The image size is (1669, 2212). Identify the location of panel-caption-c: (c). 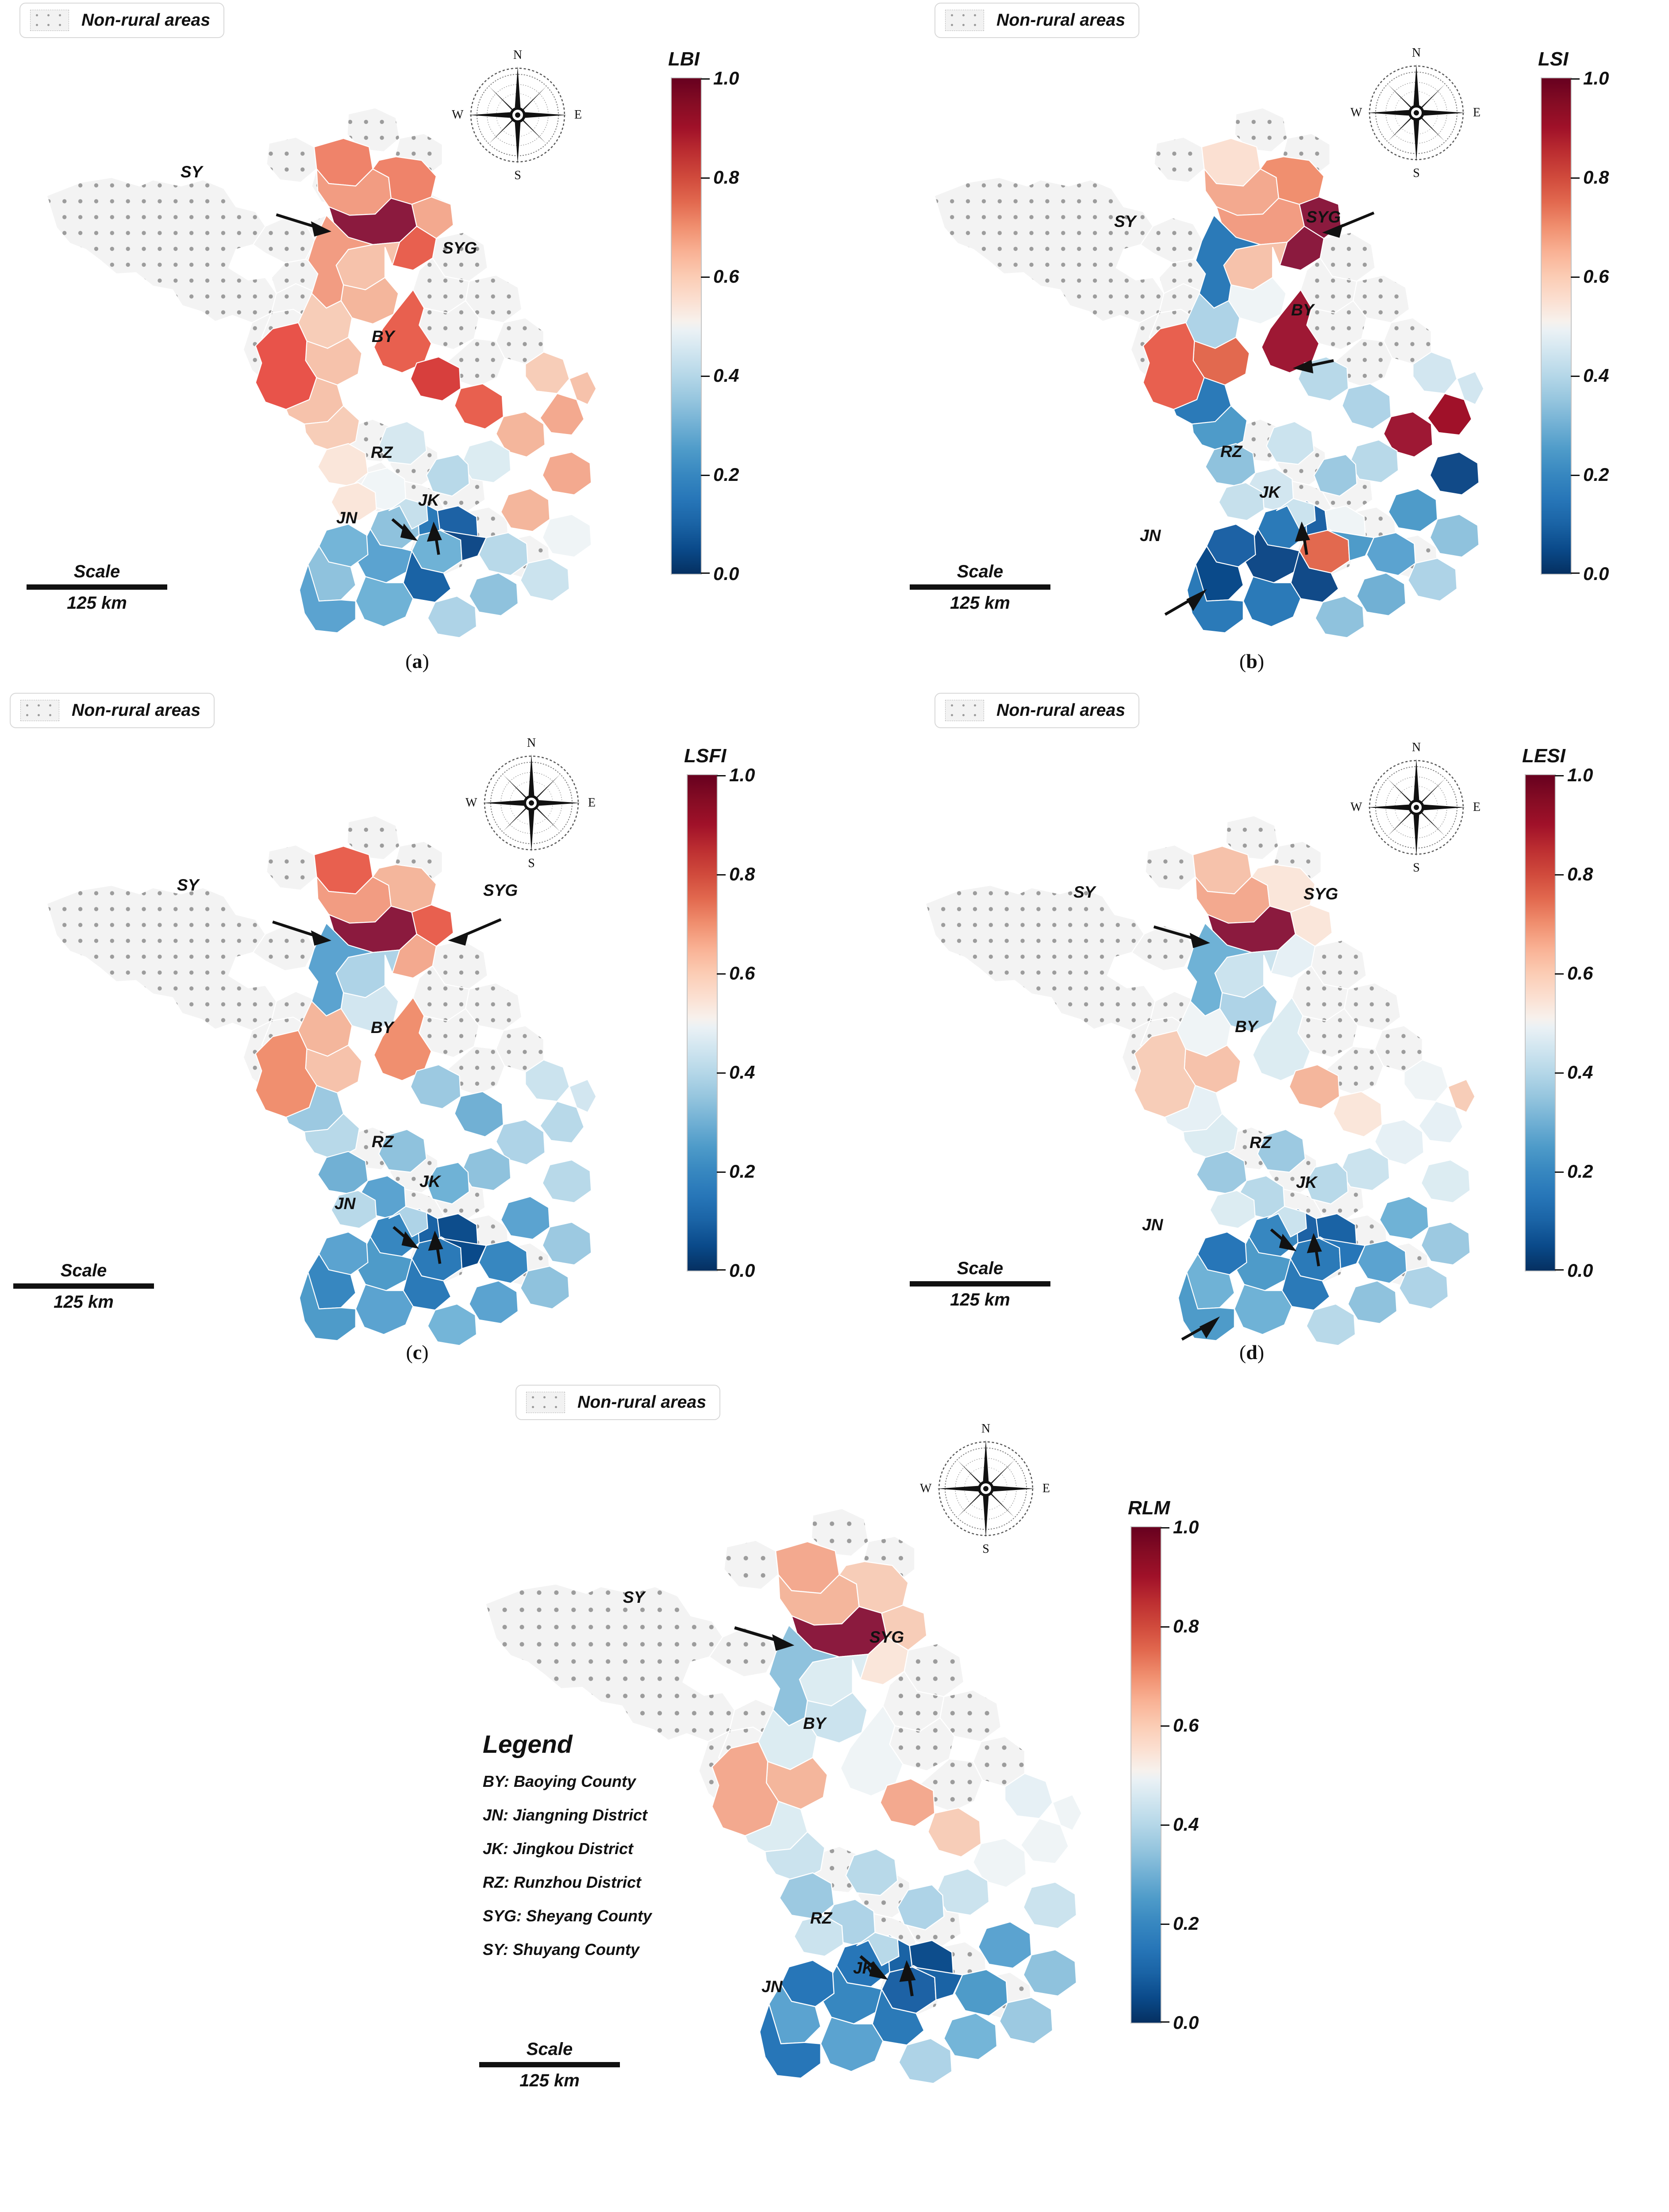
(417, 1352).